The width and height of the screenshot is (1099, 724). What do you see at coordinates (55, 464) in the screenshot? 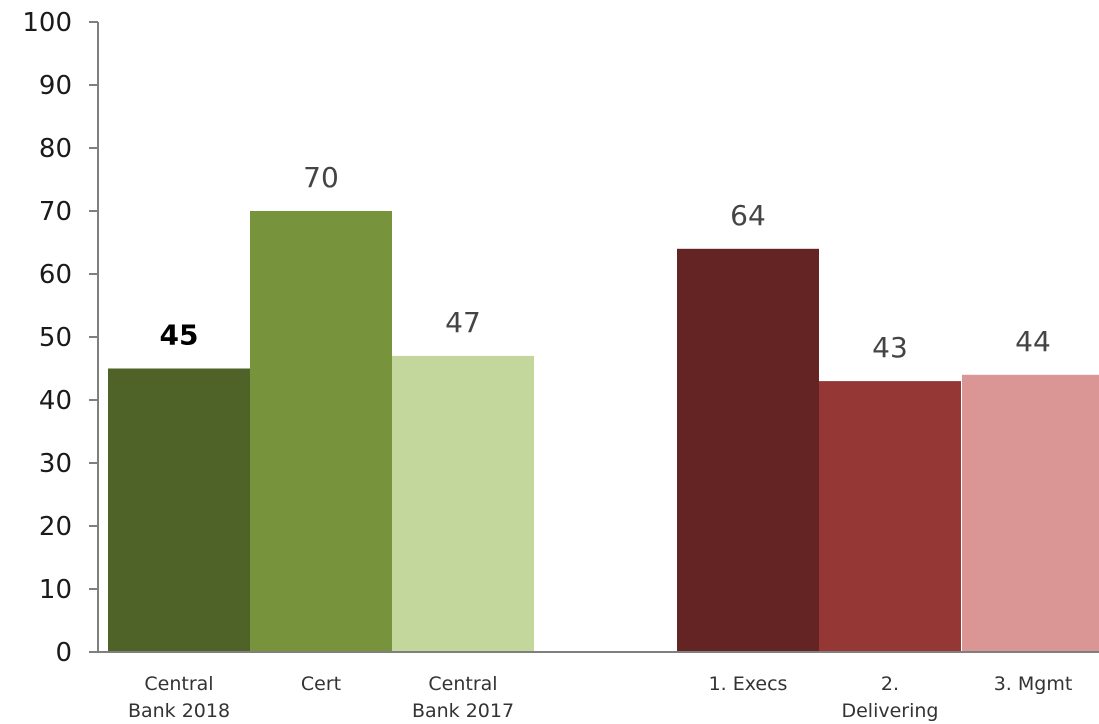
I see `y-tick-label: 30` at bounding box center [55, 464].